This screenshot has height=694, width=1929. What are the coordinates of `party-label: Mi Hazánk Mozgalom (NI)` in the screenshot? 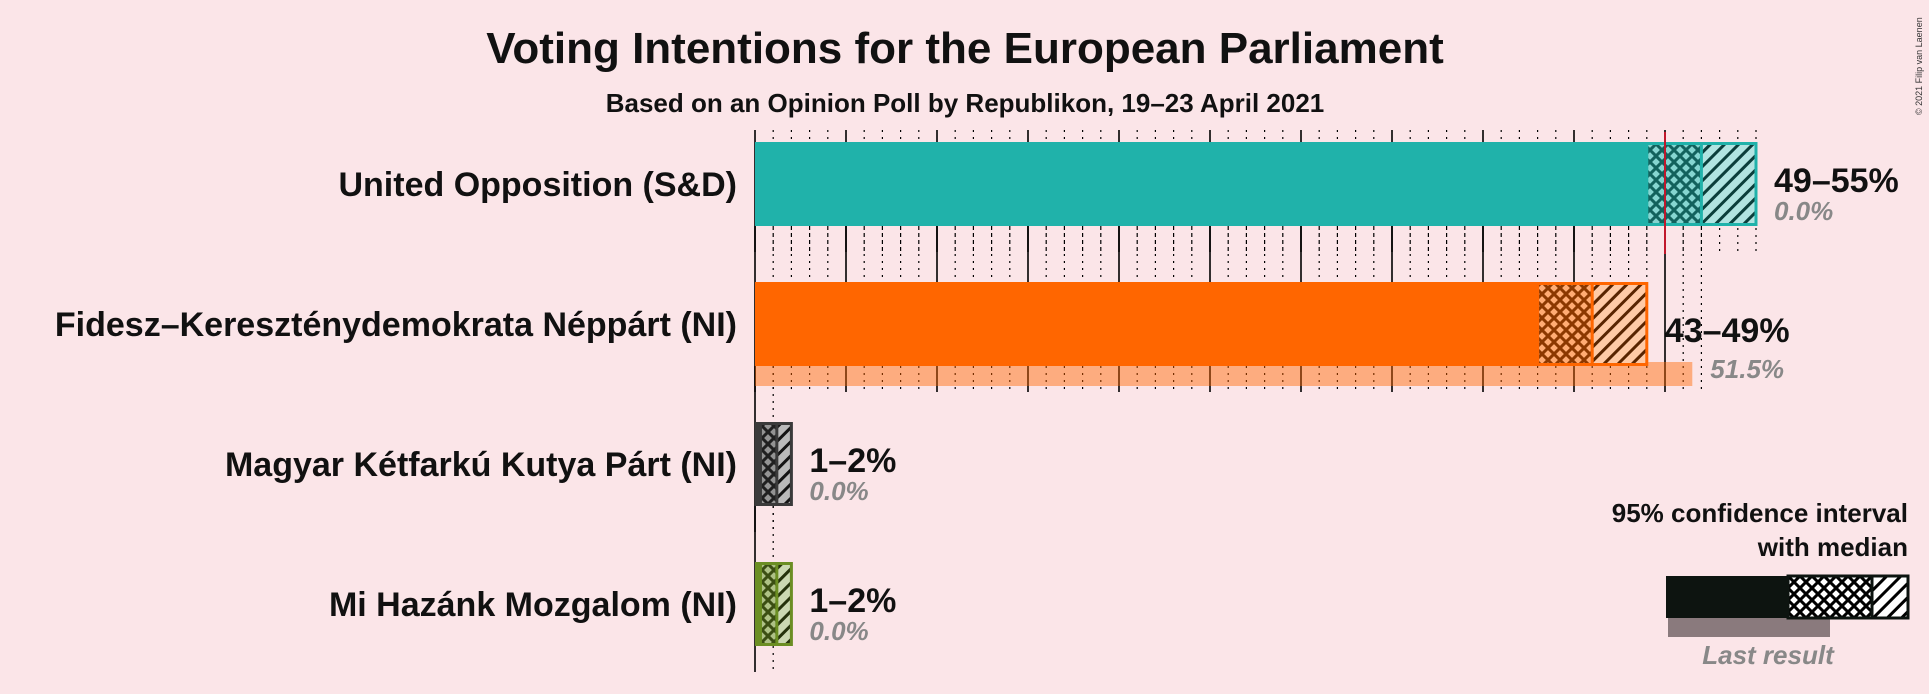 It's located at (533, 605).